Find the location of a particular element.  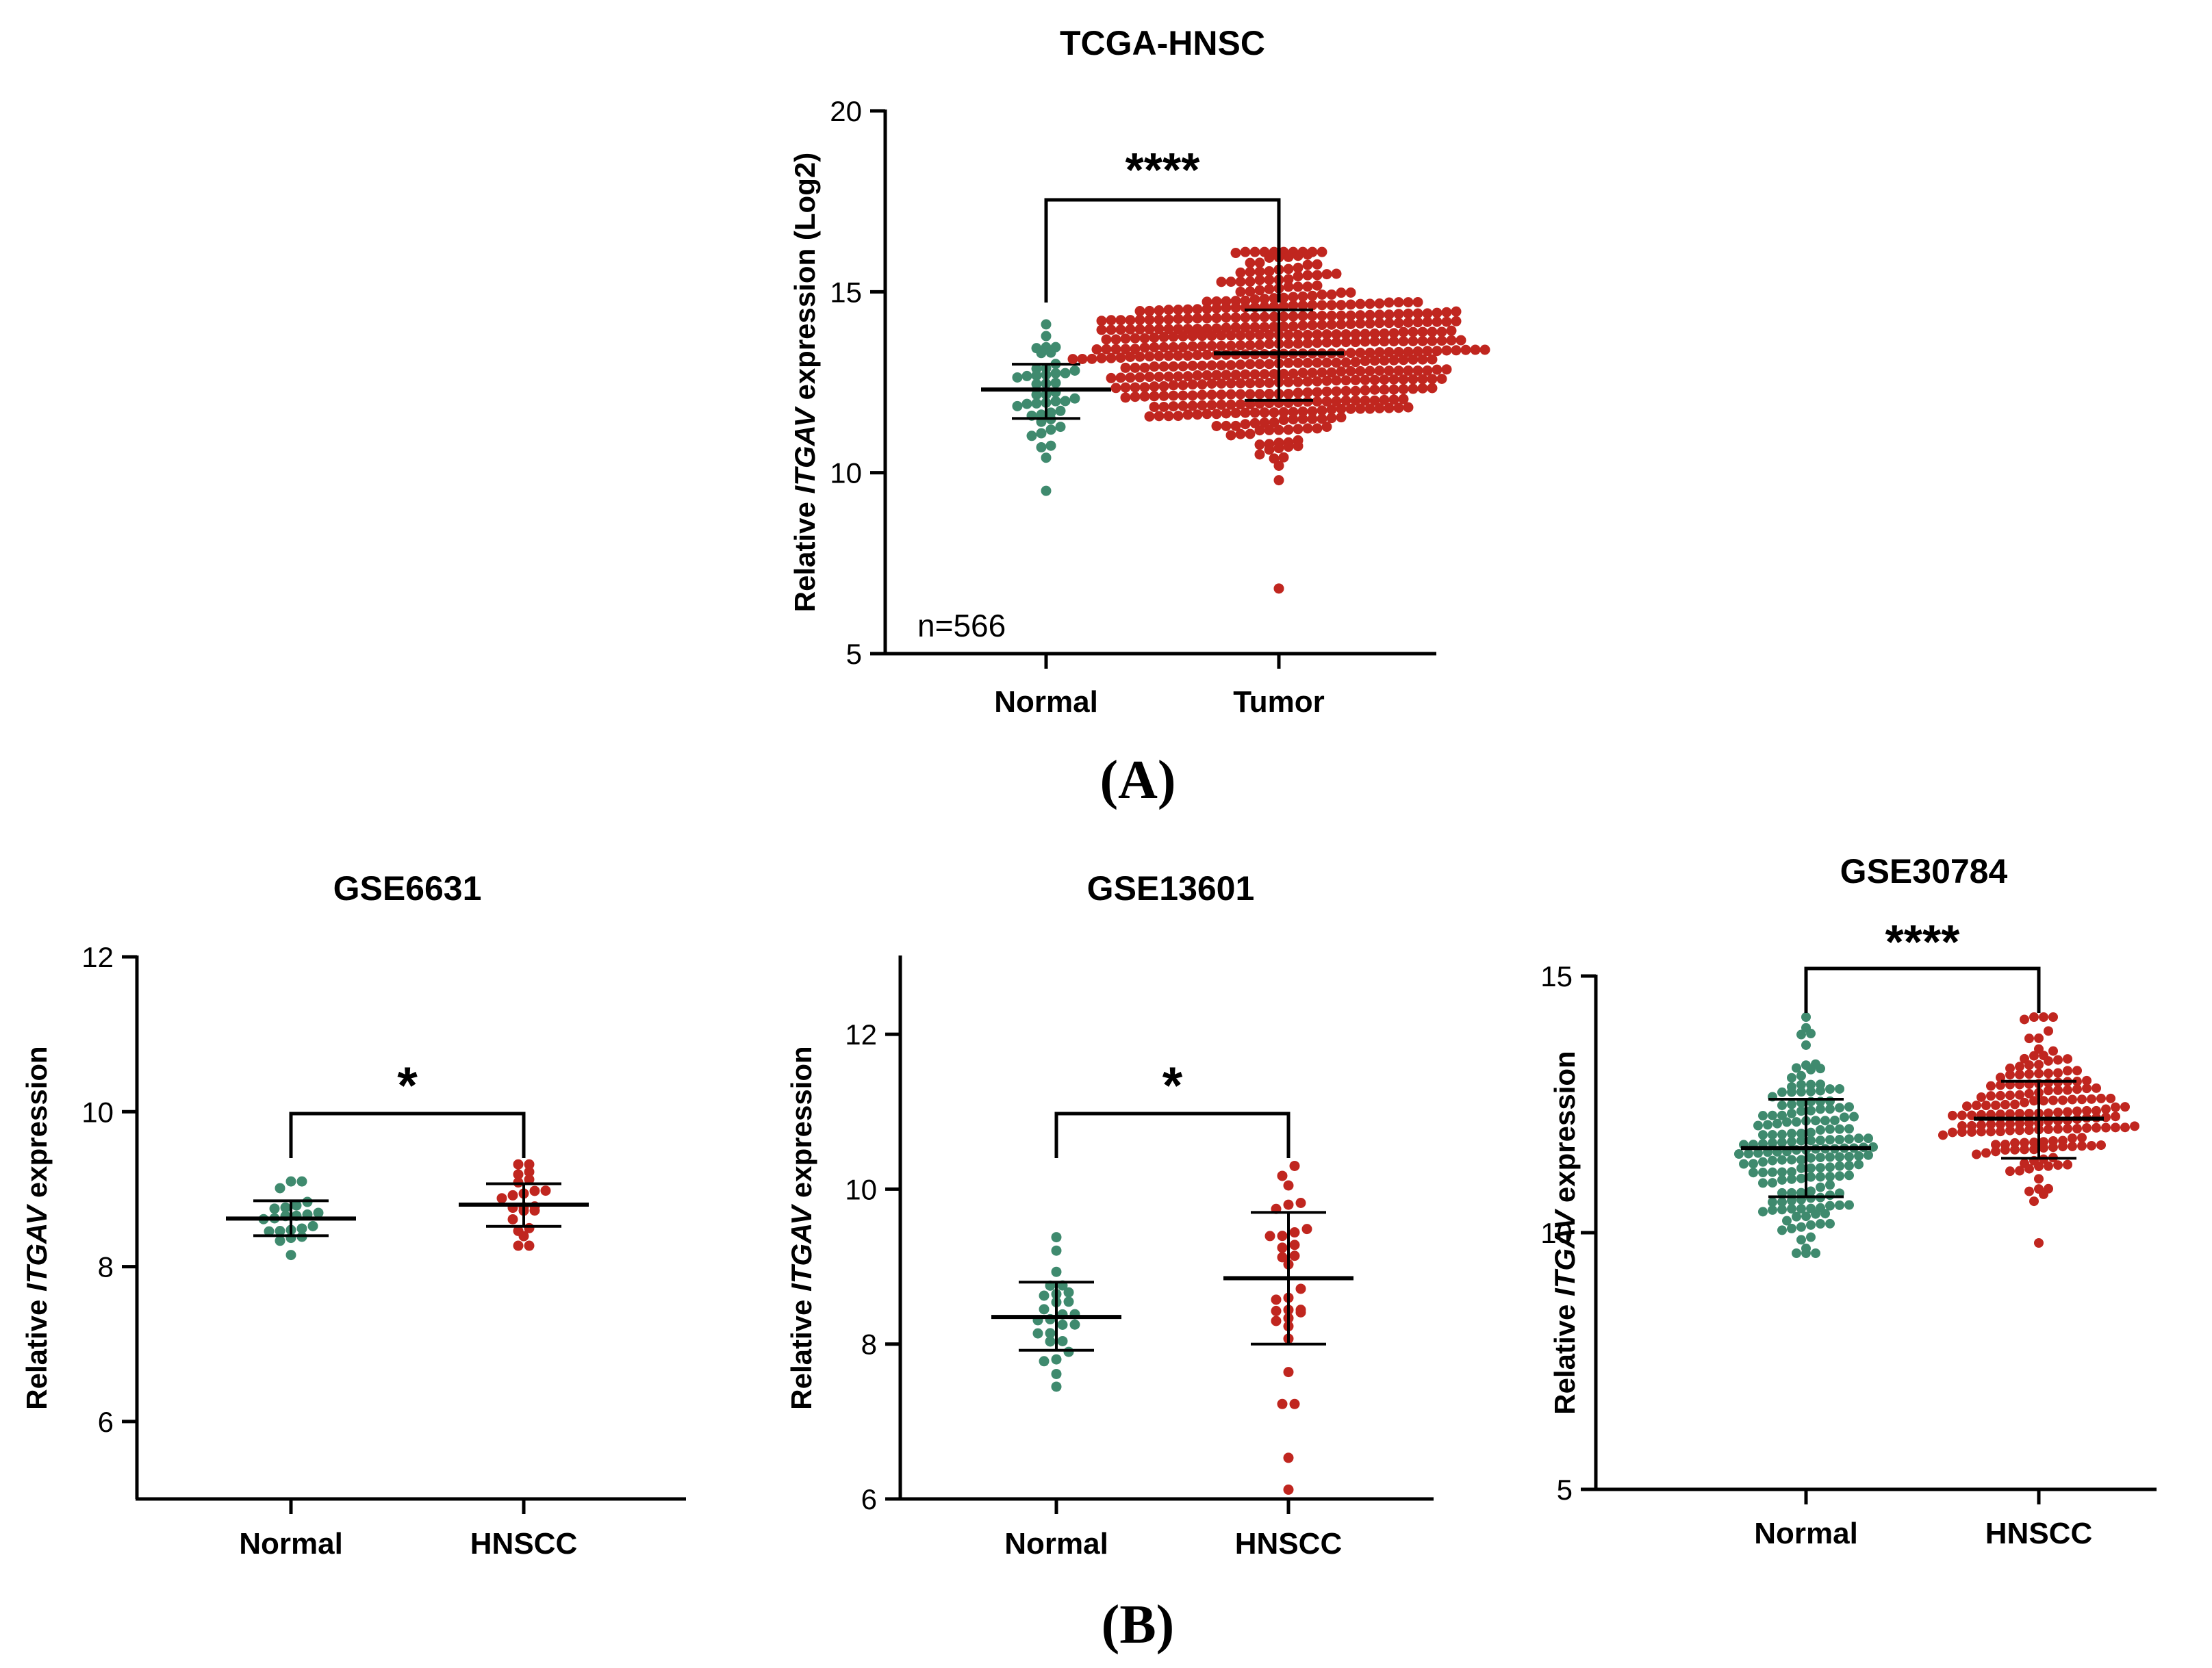

y-tick-label: 10 is located at coordinates (98, 1112).